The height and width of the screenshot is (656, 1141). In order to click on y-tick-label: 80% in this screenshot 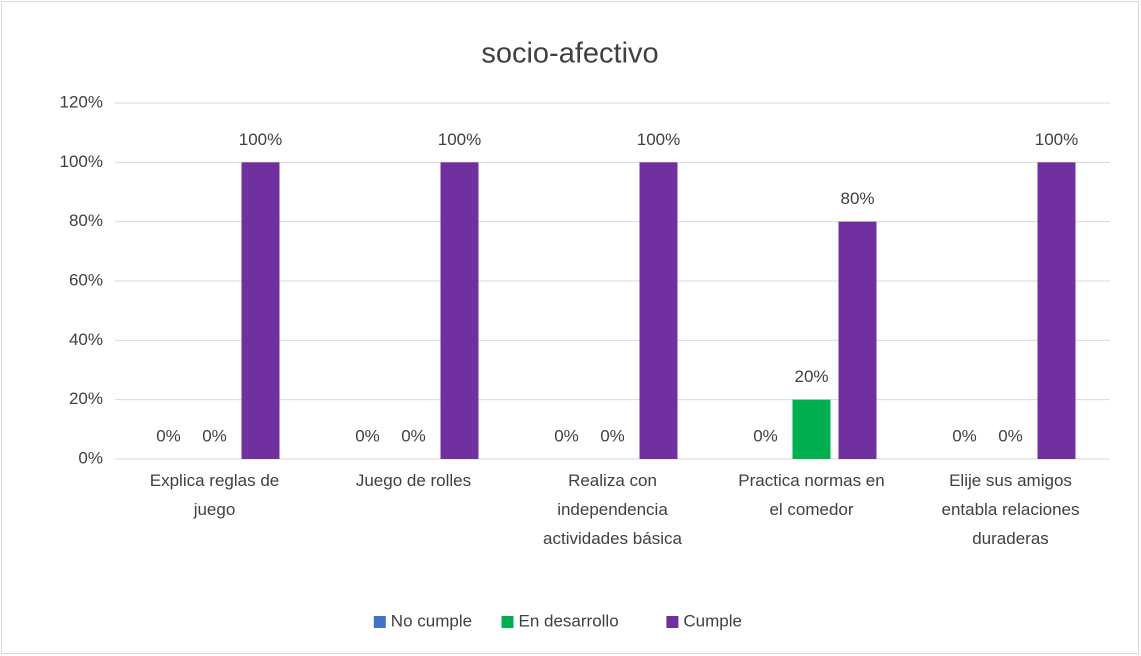, I will do `click(86, 220)`.